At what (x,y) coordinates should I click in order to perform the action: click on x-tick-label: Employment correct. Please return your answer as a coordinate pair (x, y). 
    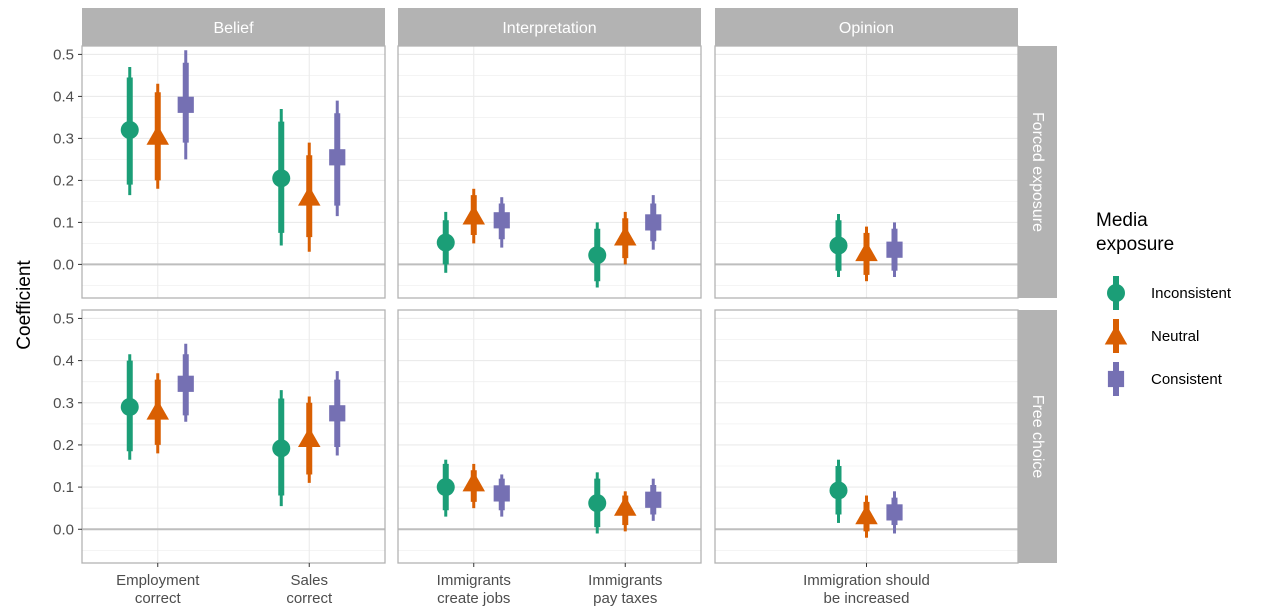
    Looking at the image, I should click on (158, 589).